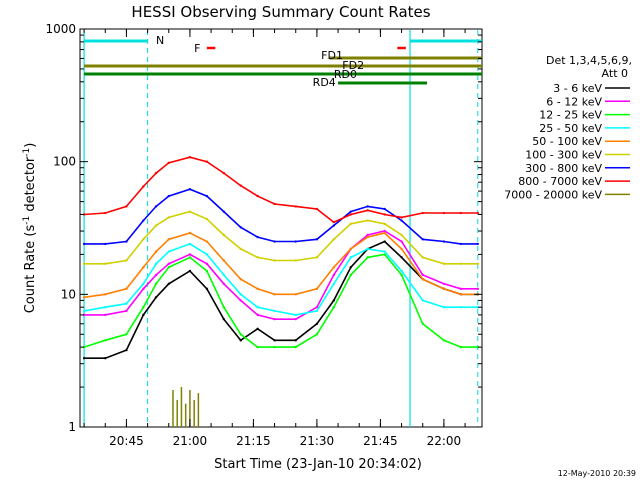  What do you see at coordinates (60, 29) in the screenshot?
I see `y-tick-label: 1000` at bounding box center [60, 29].